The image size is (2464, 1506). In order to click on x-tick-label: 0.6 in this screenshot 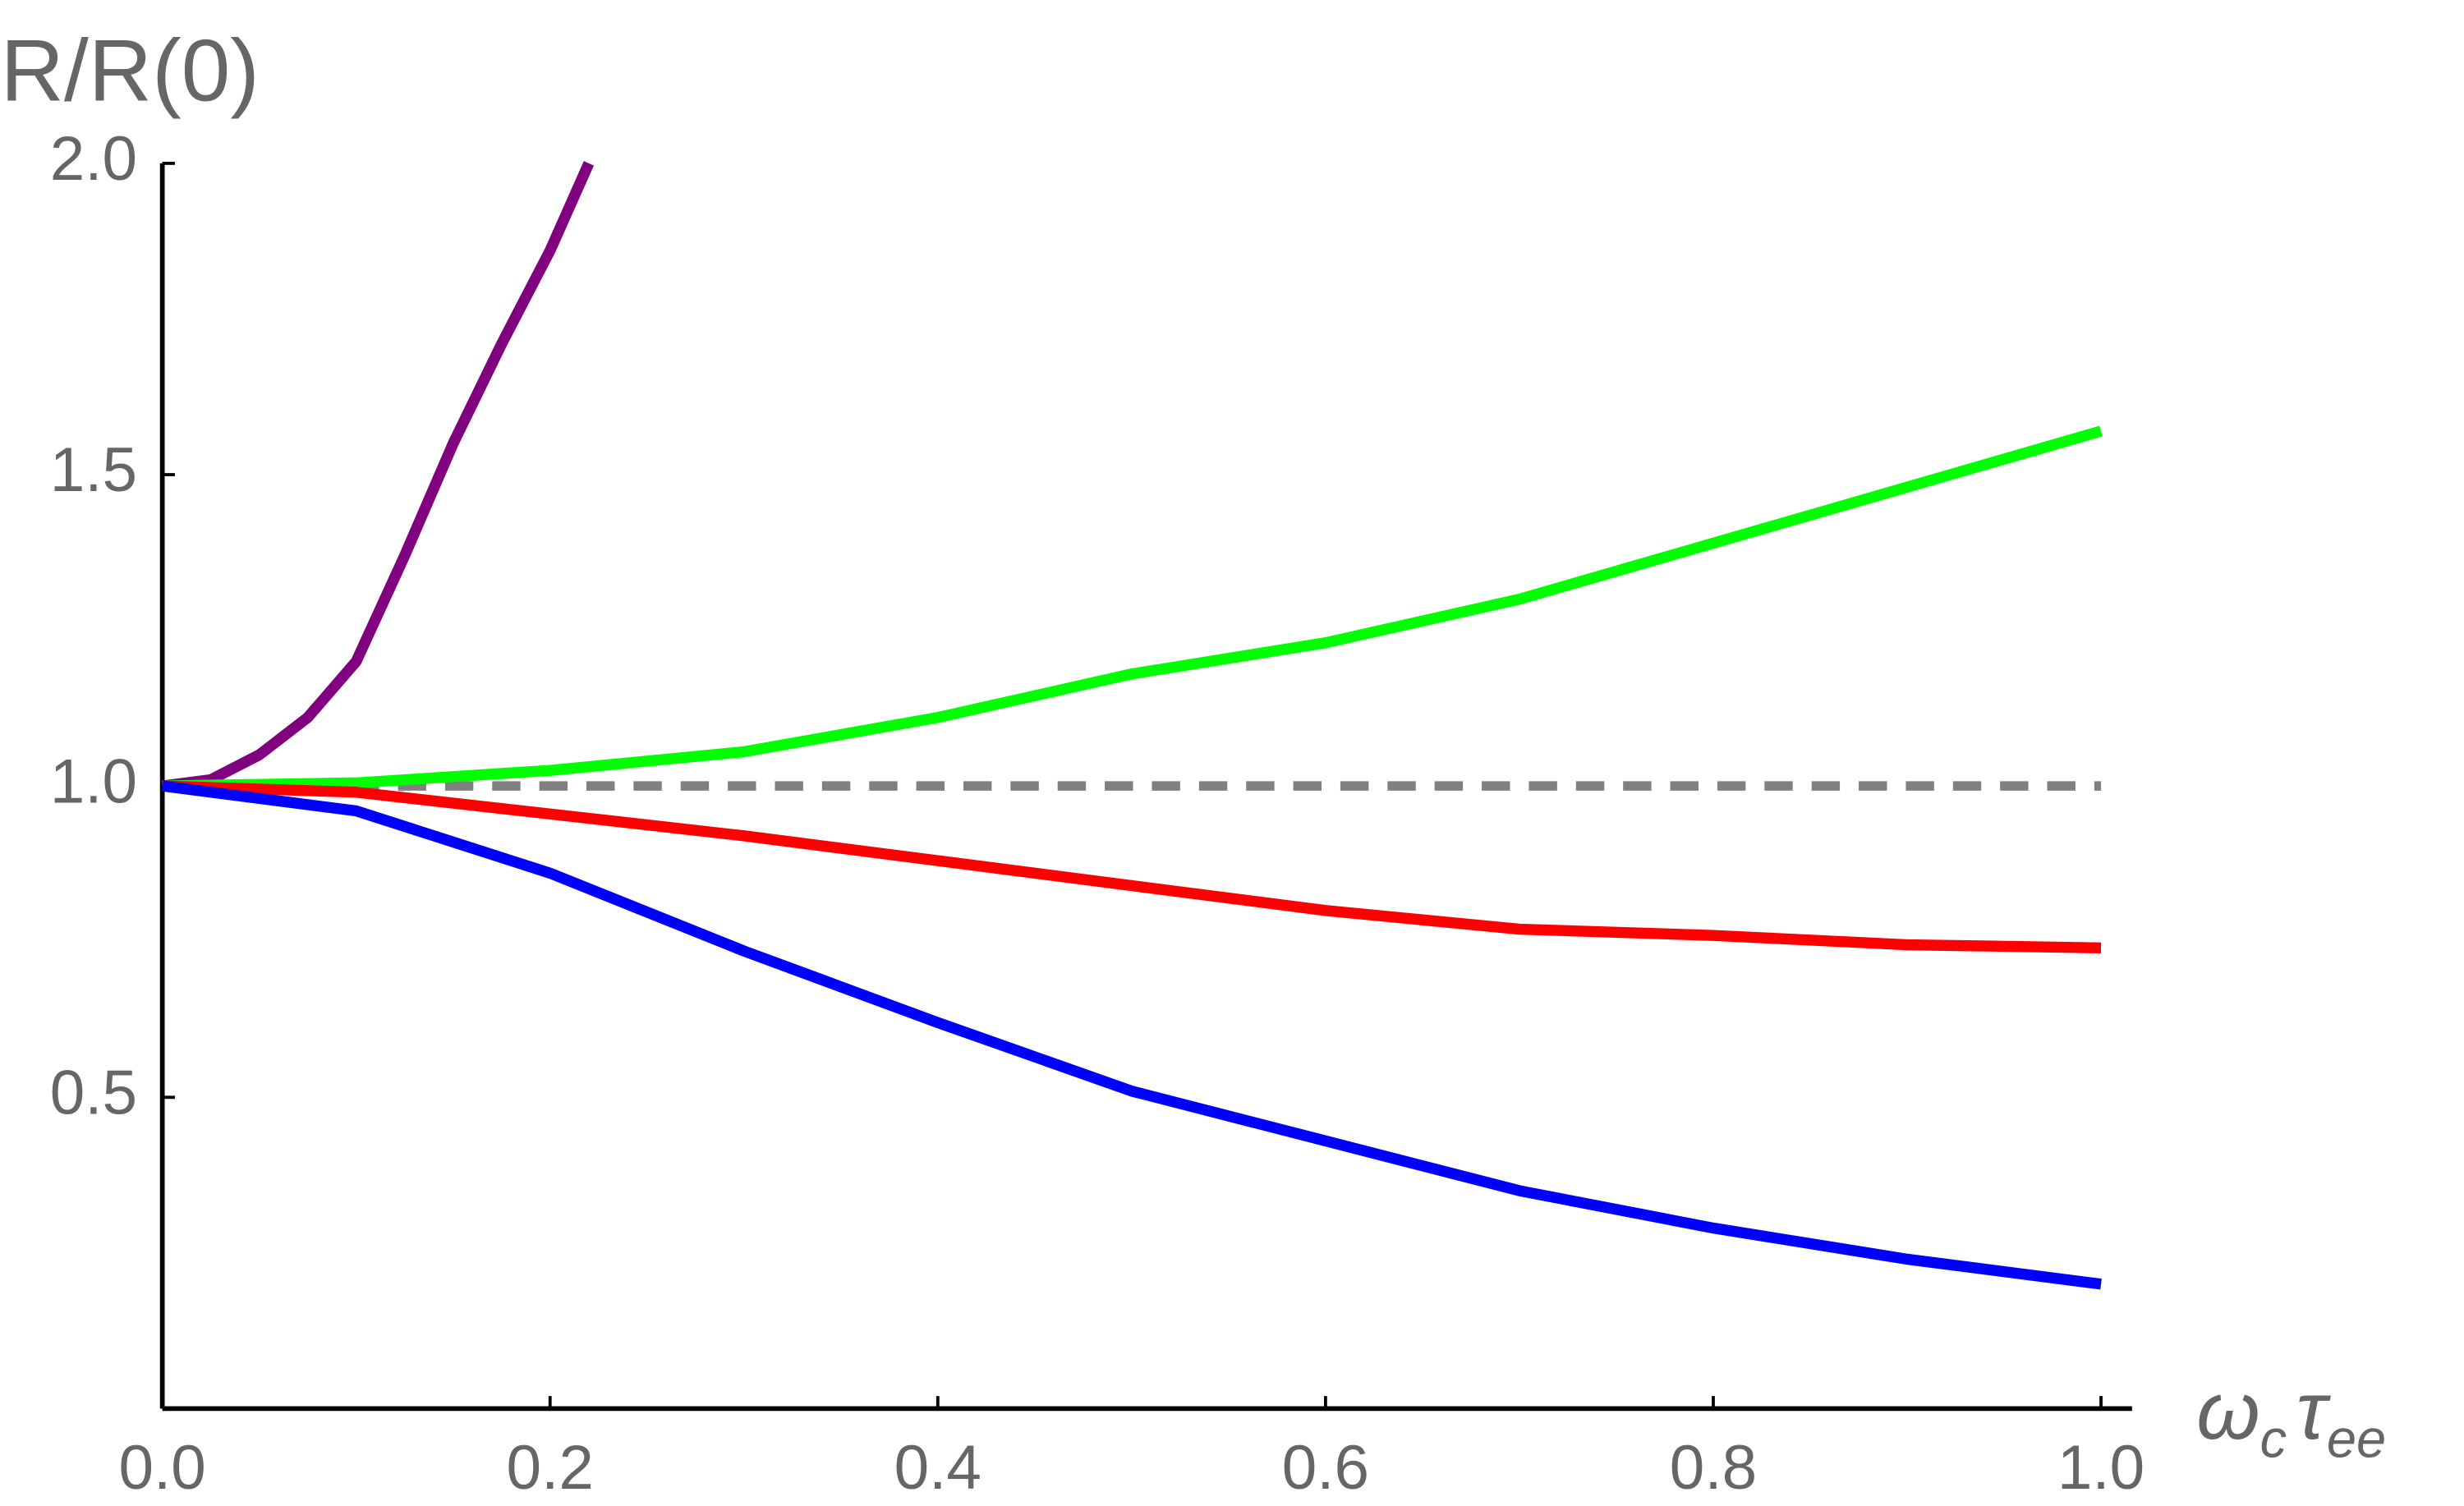, I will do `click(1325, 1468)`.